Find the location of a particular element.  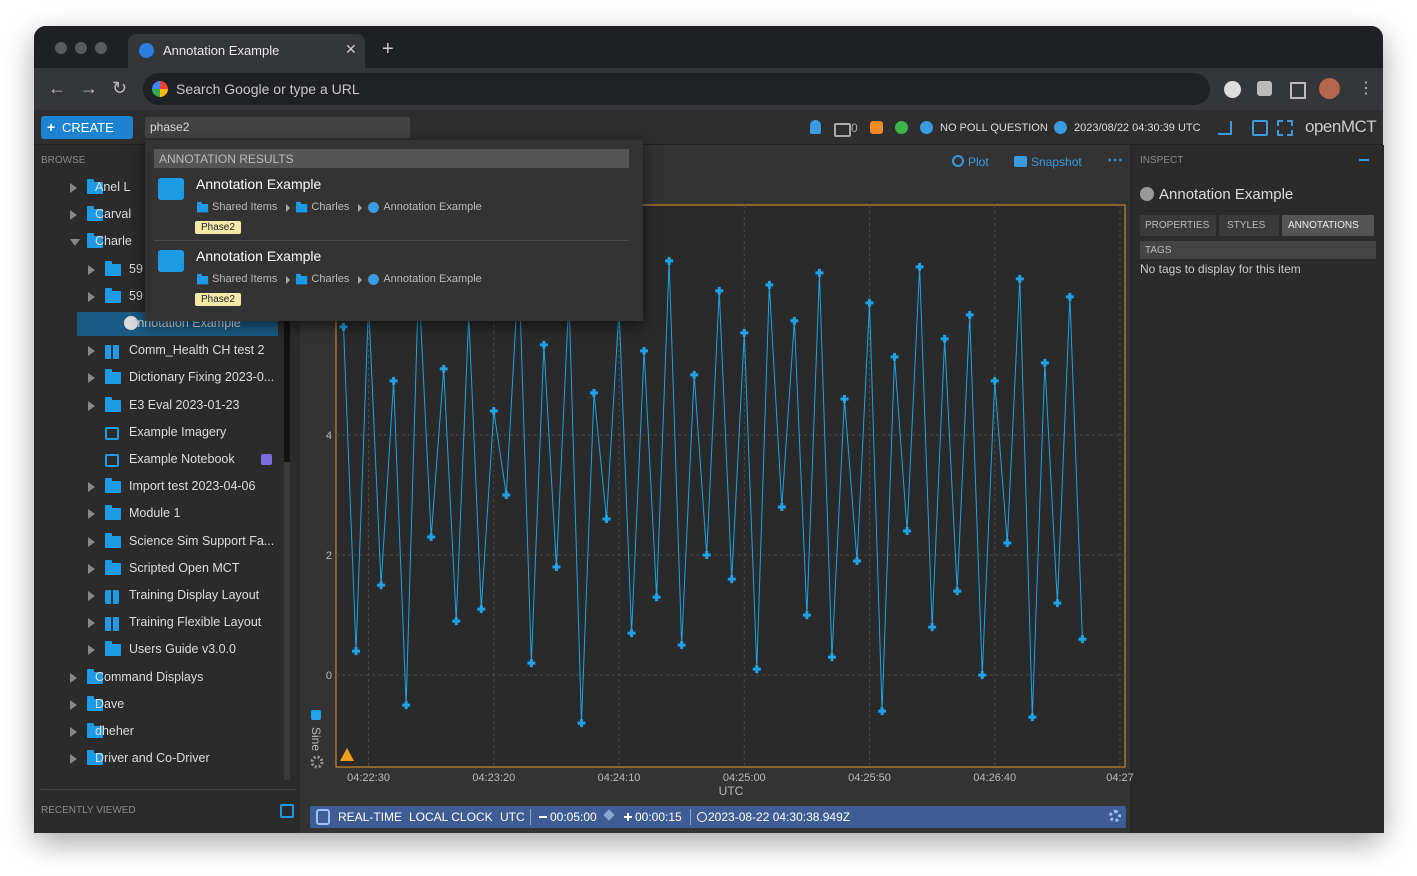

poll-question: NO POLL QUESTION is located at coordinates (994, 128).